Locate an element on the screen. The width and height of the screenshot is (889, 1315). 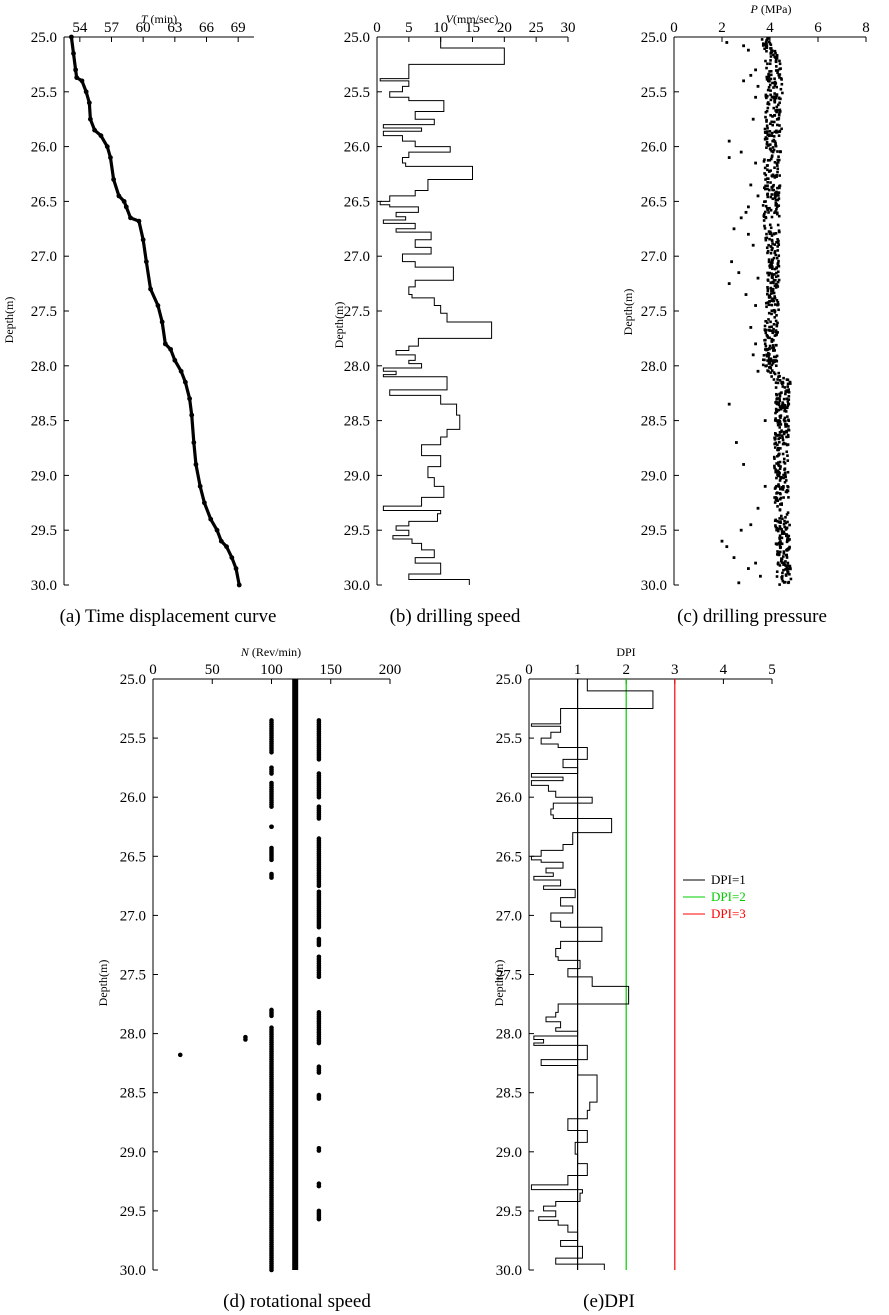
x-tick-label-a: 63 is located at coordinates (174, 28).